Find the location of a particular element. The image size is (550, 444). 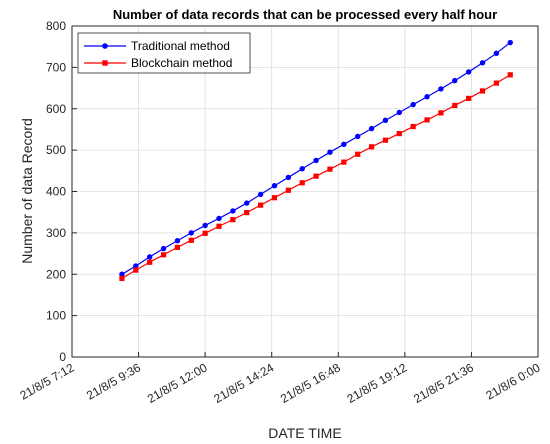

y-axis-ticks: 0 100 200 300 400 500 600 700 800 is located at coordinates (61, 191).